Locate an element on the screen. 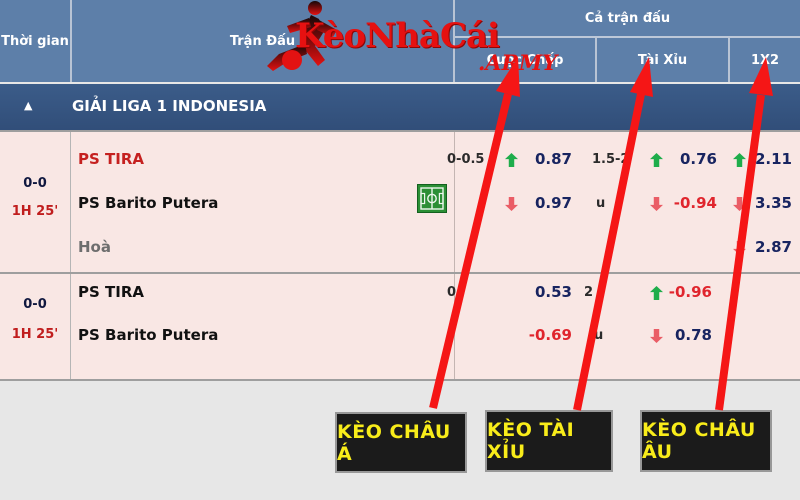 The image size is (800, 500). tag-asian-handicap-label: KÈO CHÂU Á is located at coordinates (394, 442).